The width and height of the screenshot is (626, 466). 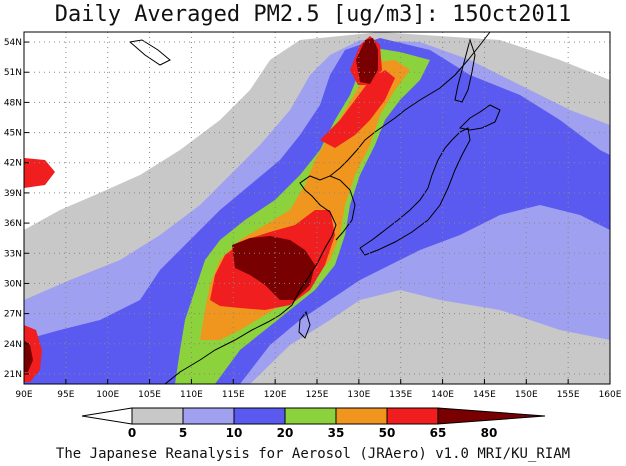 I want to click on colorbar-label: 0, so click(x=132, y=433).